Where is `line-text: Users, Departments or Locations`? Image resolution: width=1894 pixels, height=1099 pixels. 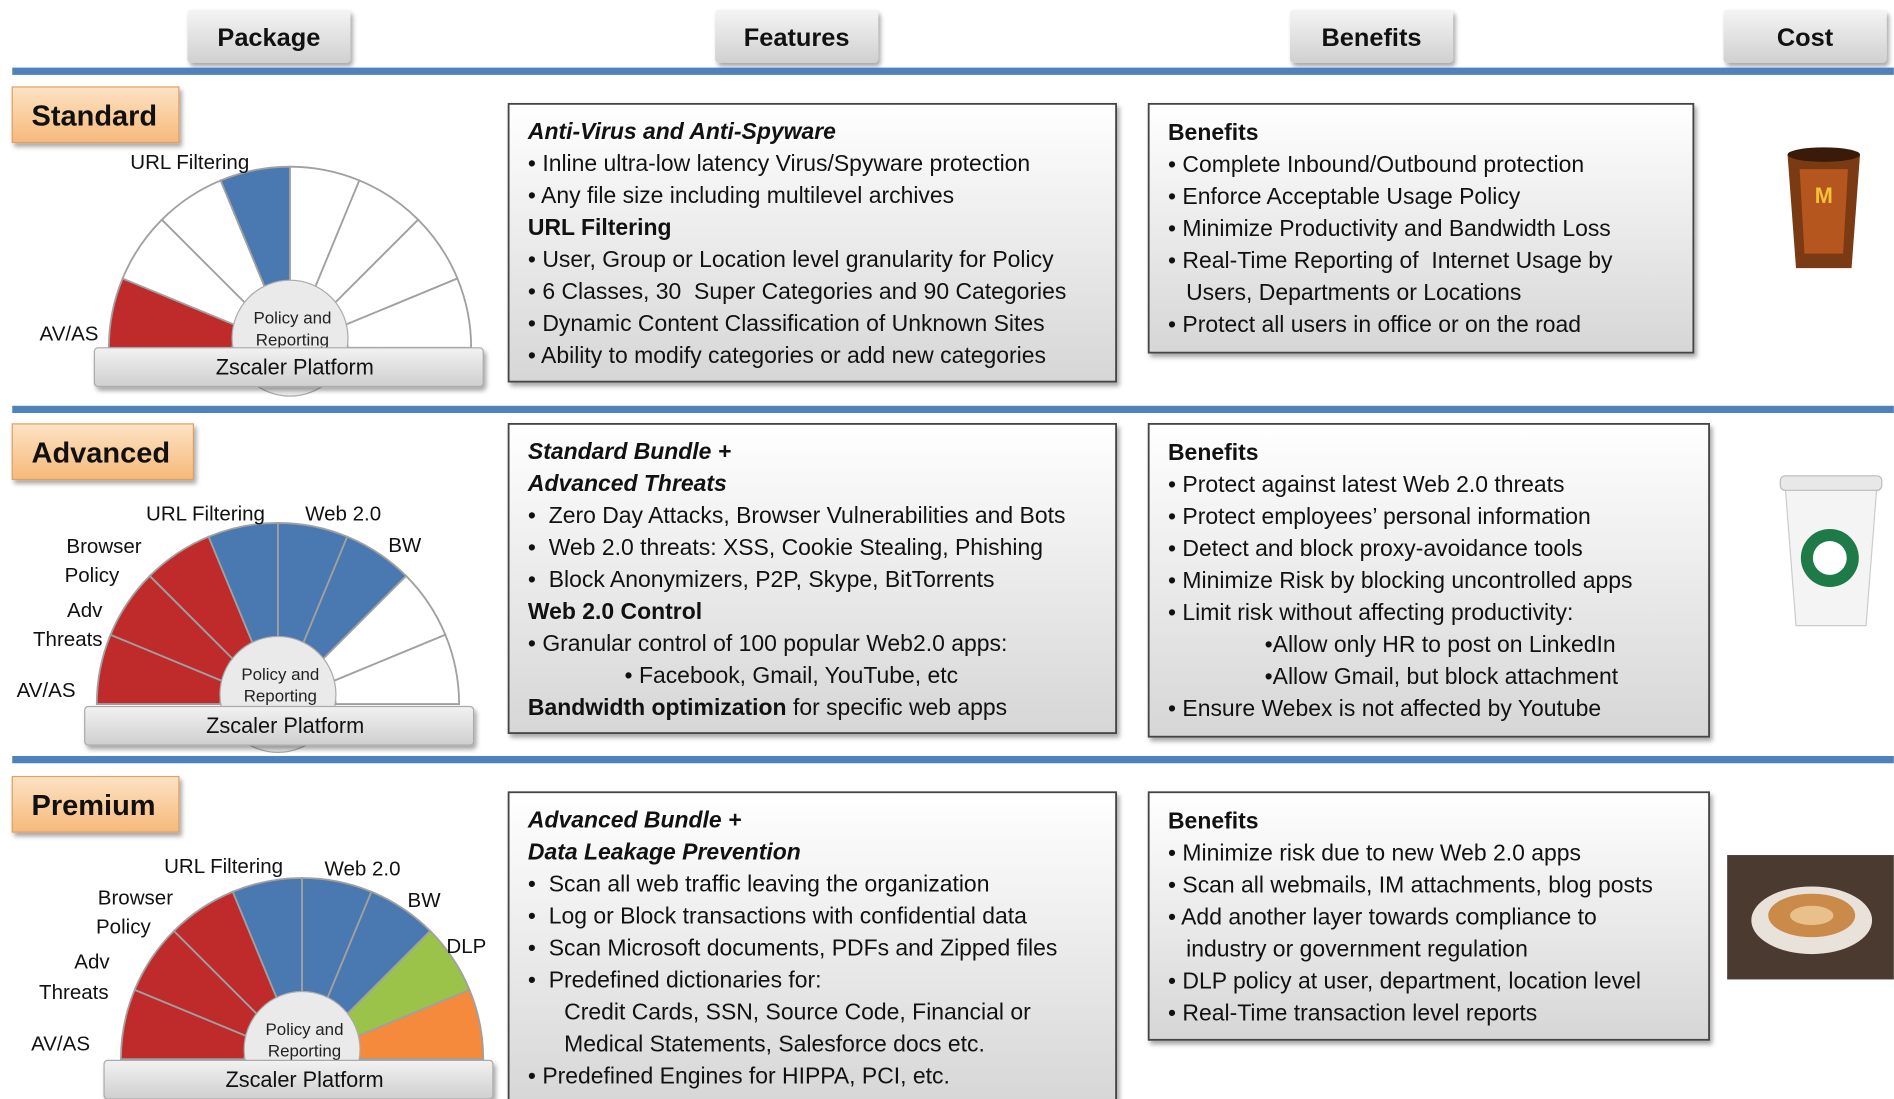
line-text: Users, Departments or Locations is located at coordinates (1353, 292).